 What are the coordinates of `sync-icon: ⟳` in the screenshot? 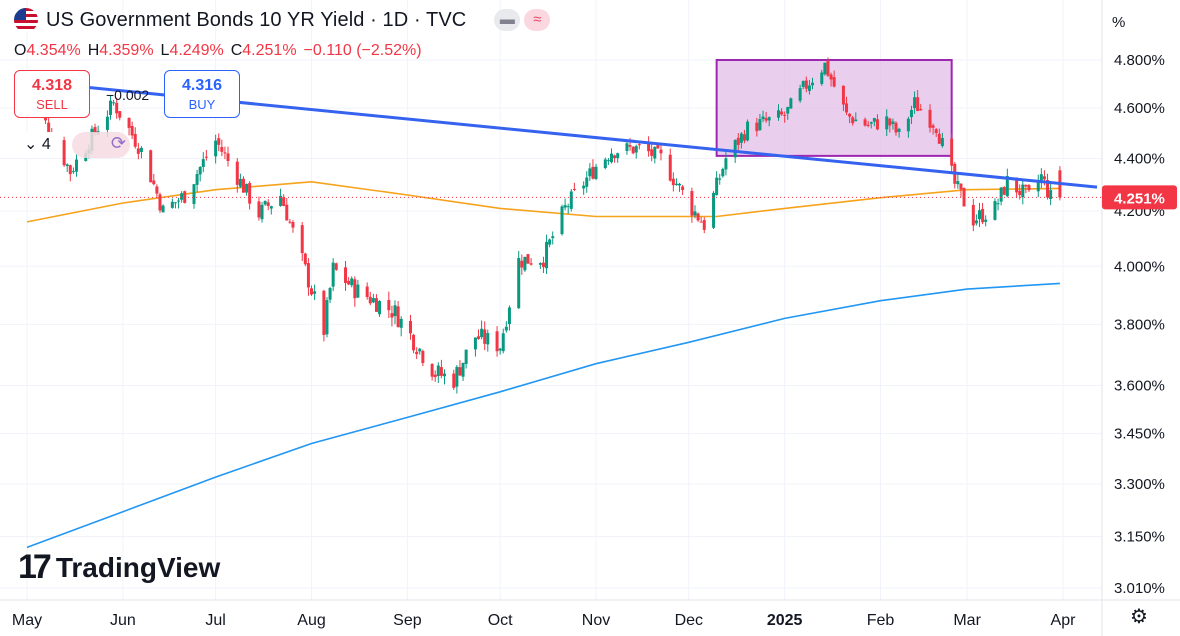 It's located at (118, 143).